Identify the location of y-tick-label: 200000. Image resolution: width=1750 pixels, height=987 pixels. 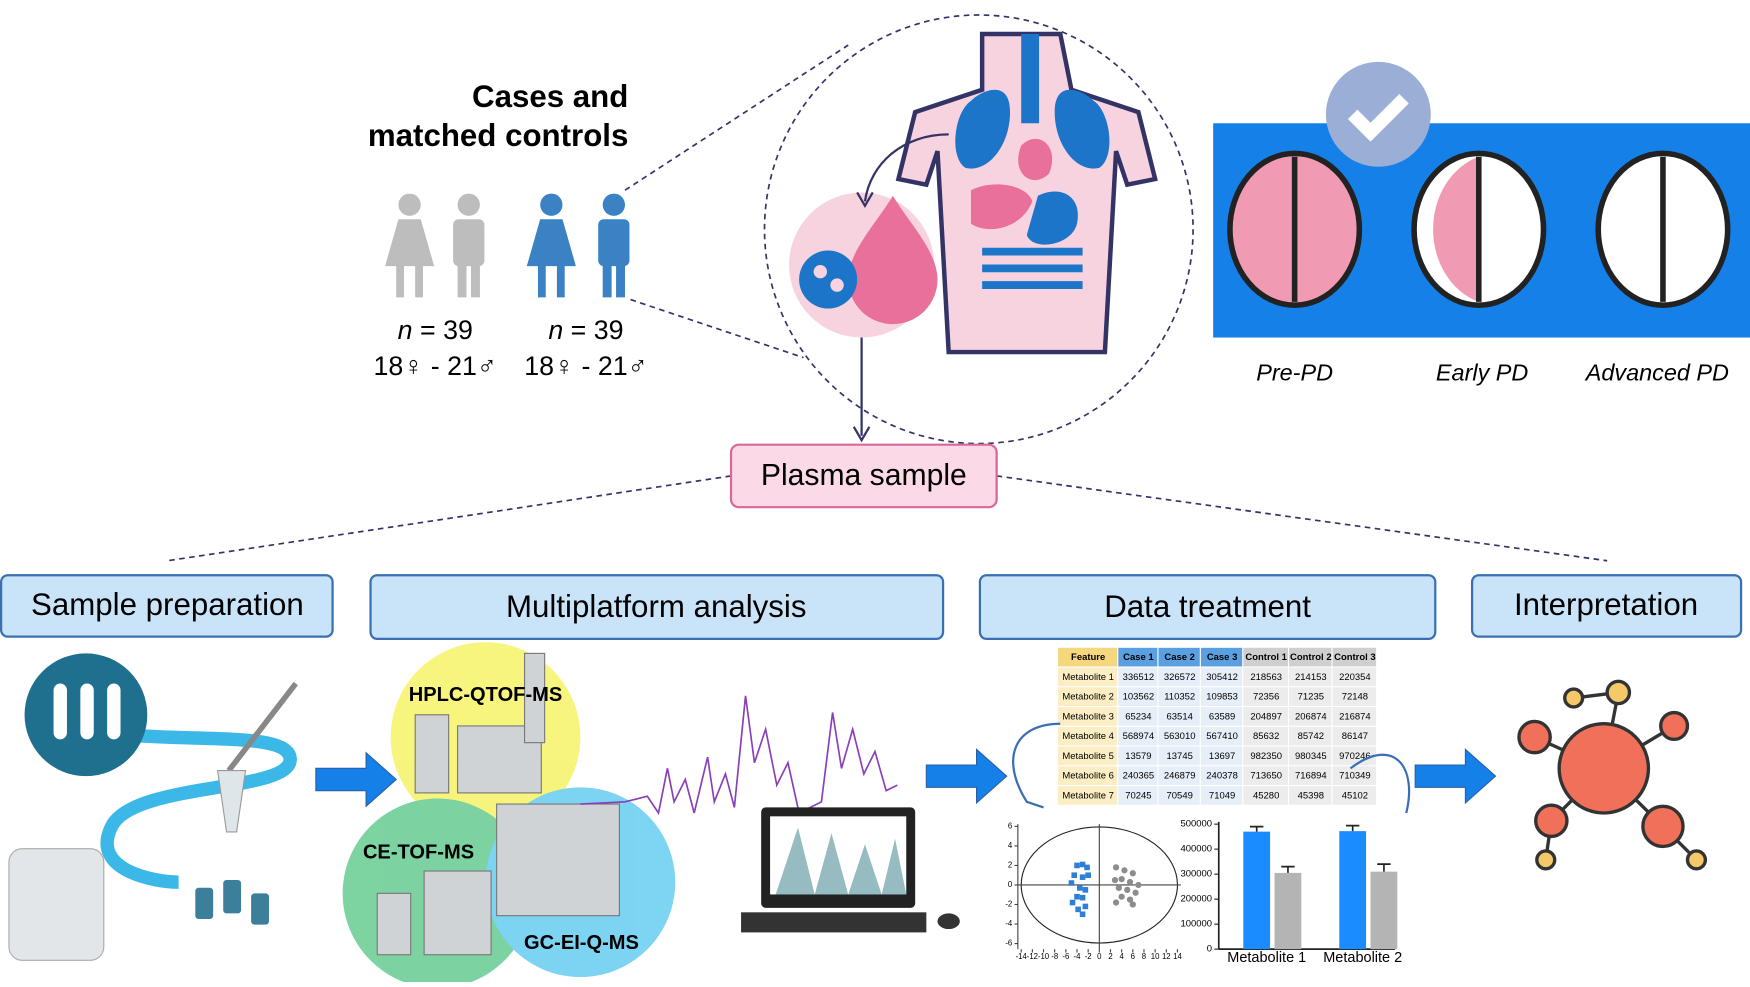
(1196, 899).